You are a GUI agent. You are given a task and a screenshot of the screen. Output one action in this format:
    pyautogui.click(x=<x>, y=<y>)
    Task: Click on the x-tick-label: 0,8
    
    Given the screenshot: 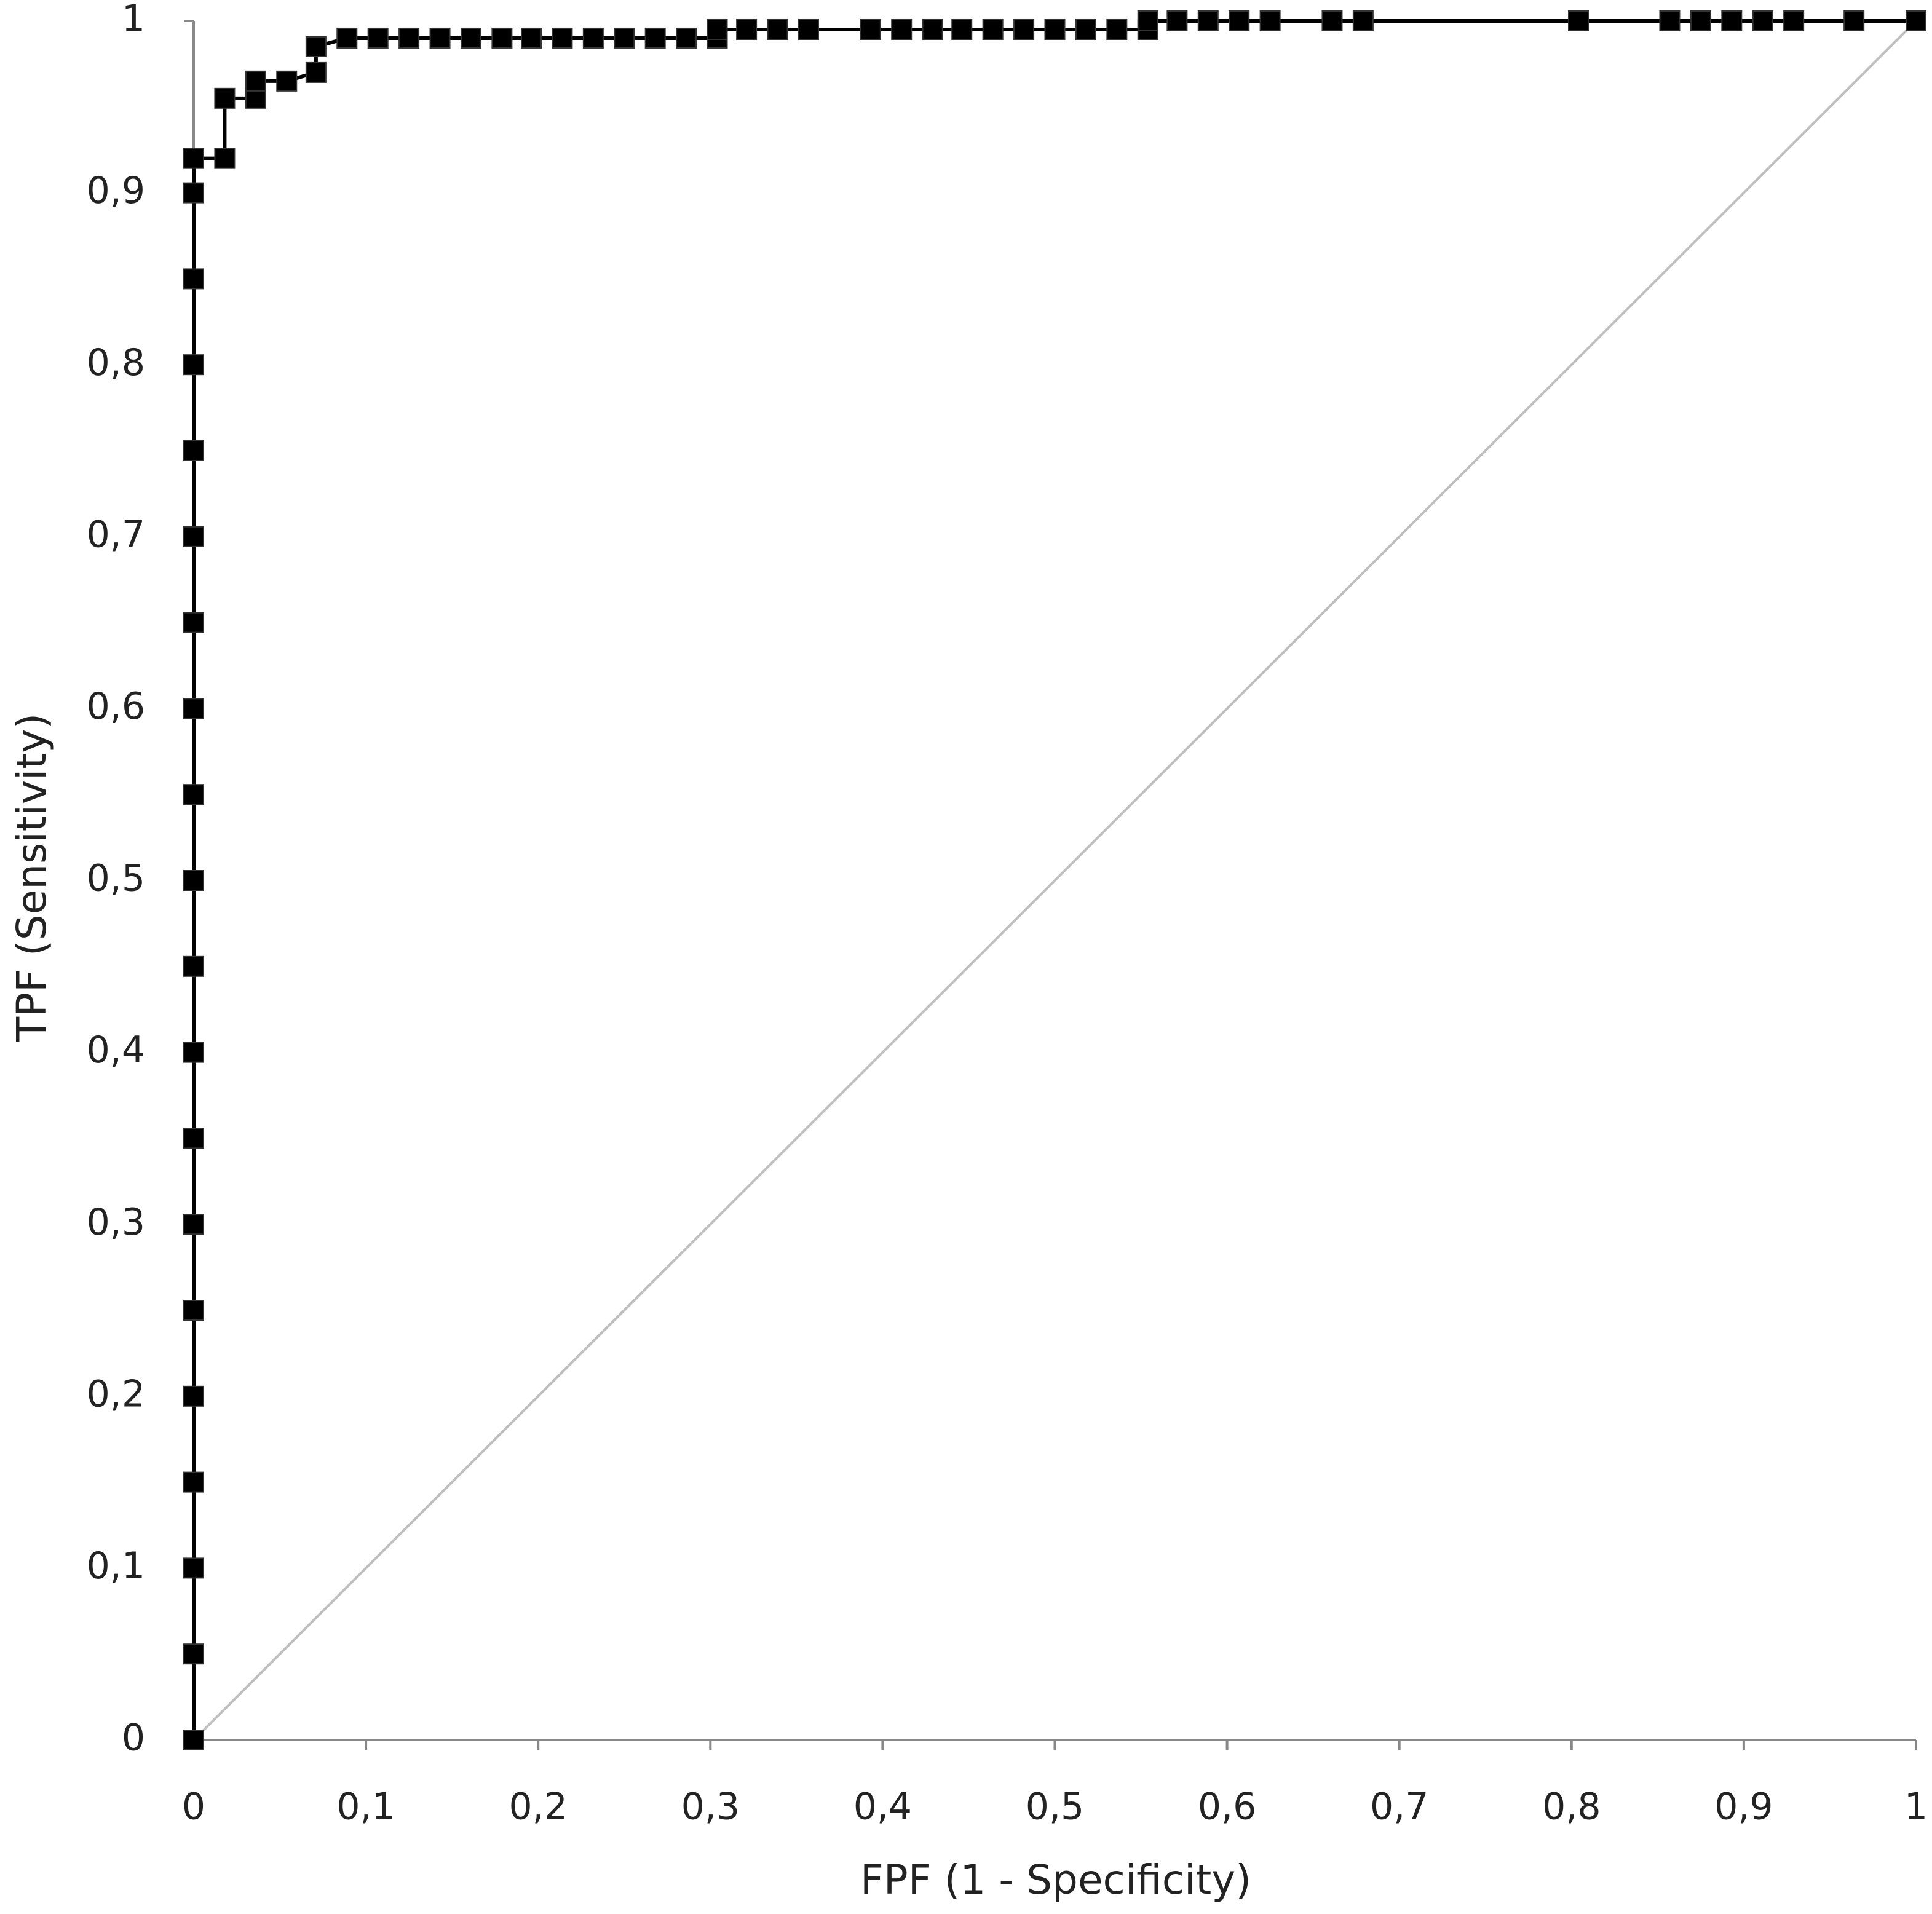 What is the action you would take?
    pyautogui.click(x=1571, y=1807)
    